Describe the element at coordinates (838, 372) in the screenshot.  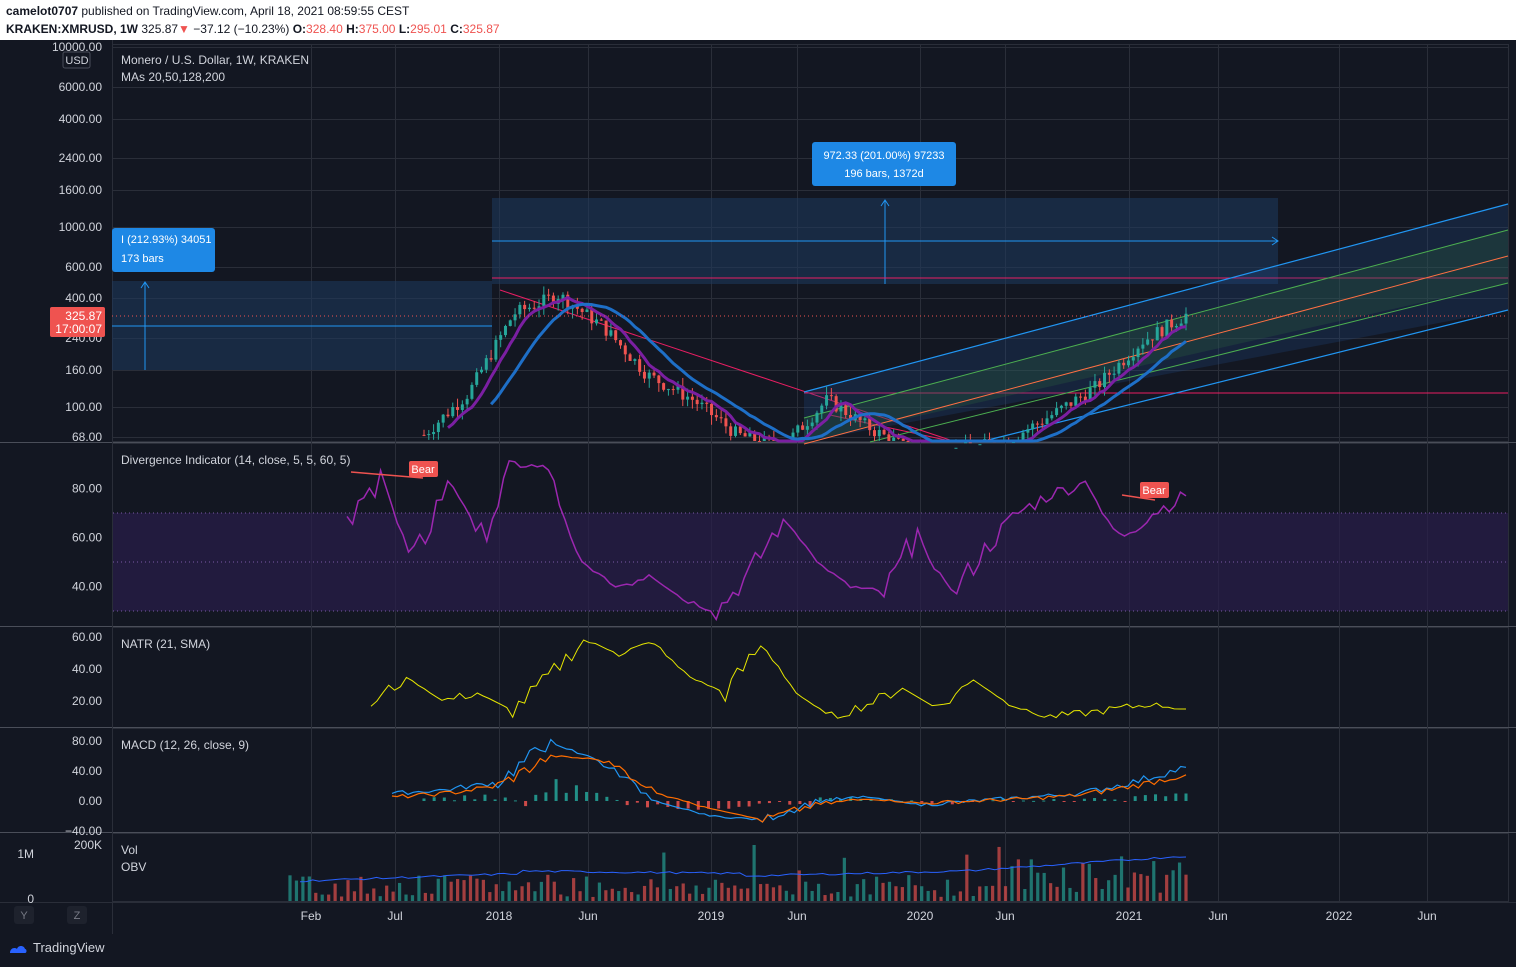
I see `ma-50-line` at that location.